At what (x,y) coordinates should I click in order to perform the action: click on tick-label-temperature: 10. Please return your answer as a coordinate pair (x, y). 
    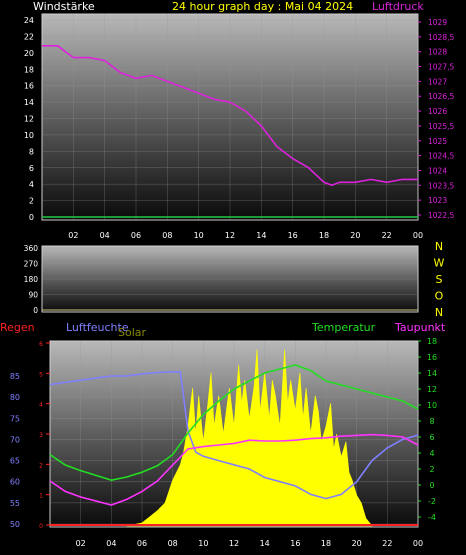
    Looking at the image, I should click on (432, 405).